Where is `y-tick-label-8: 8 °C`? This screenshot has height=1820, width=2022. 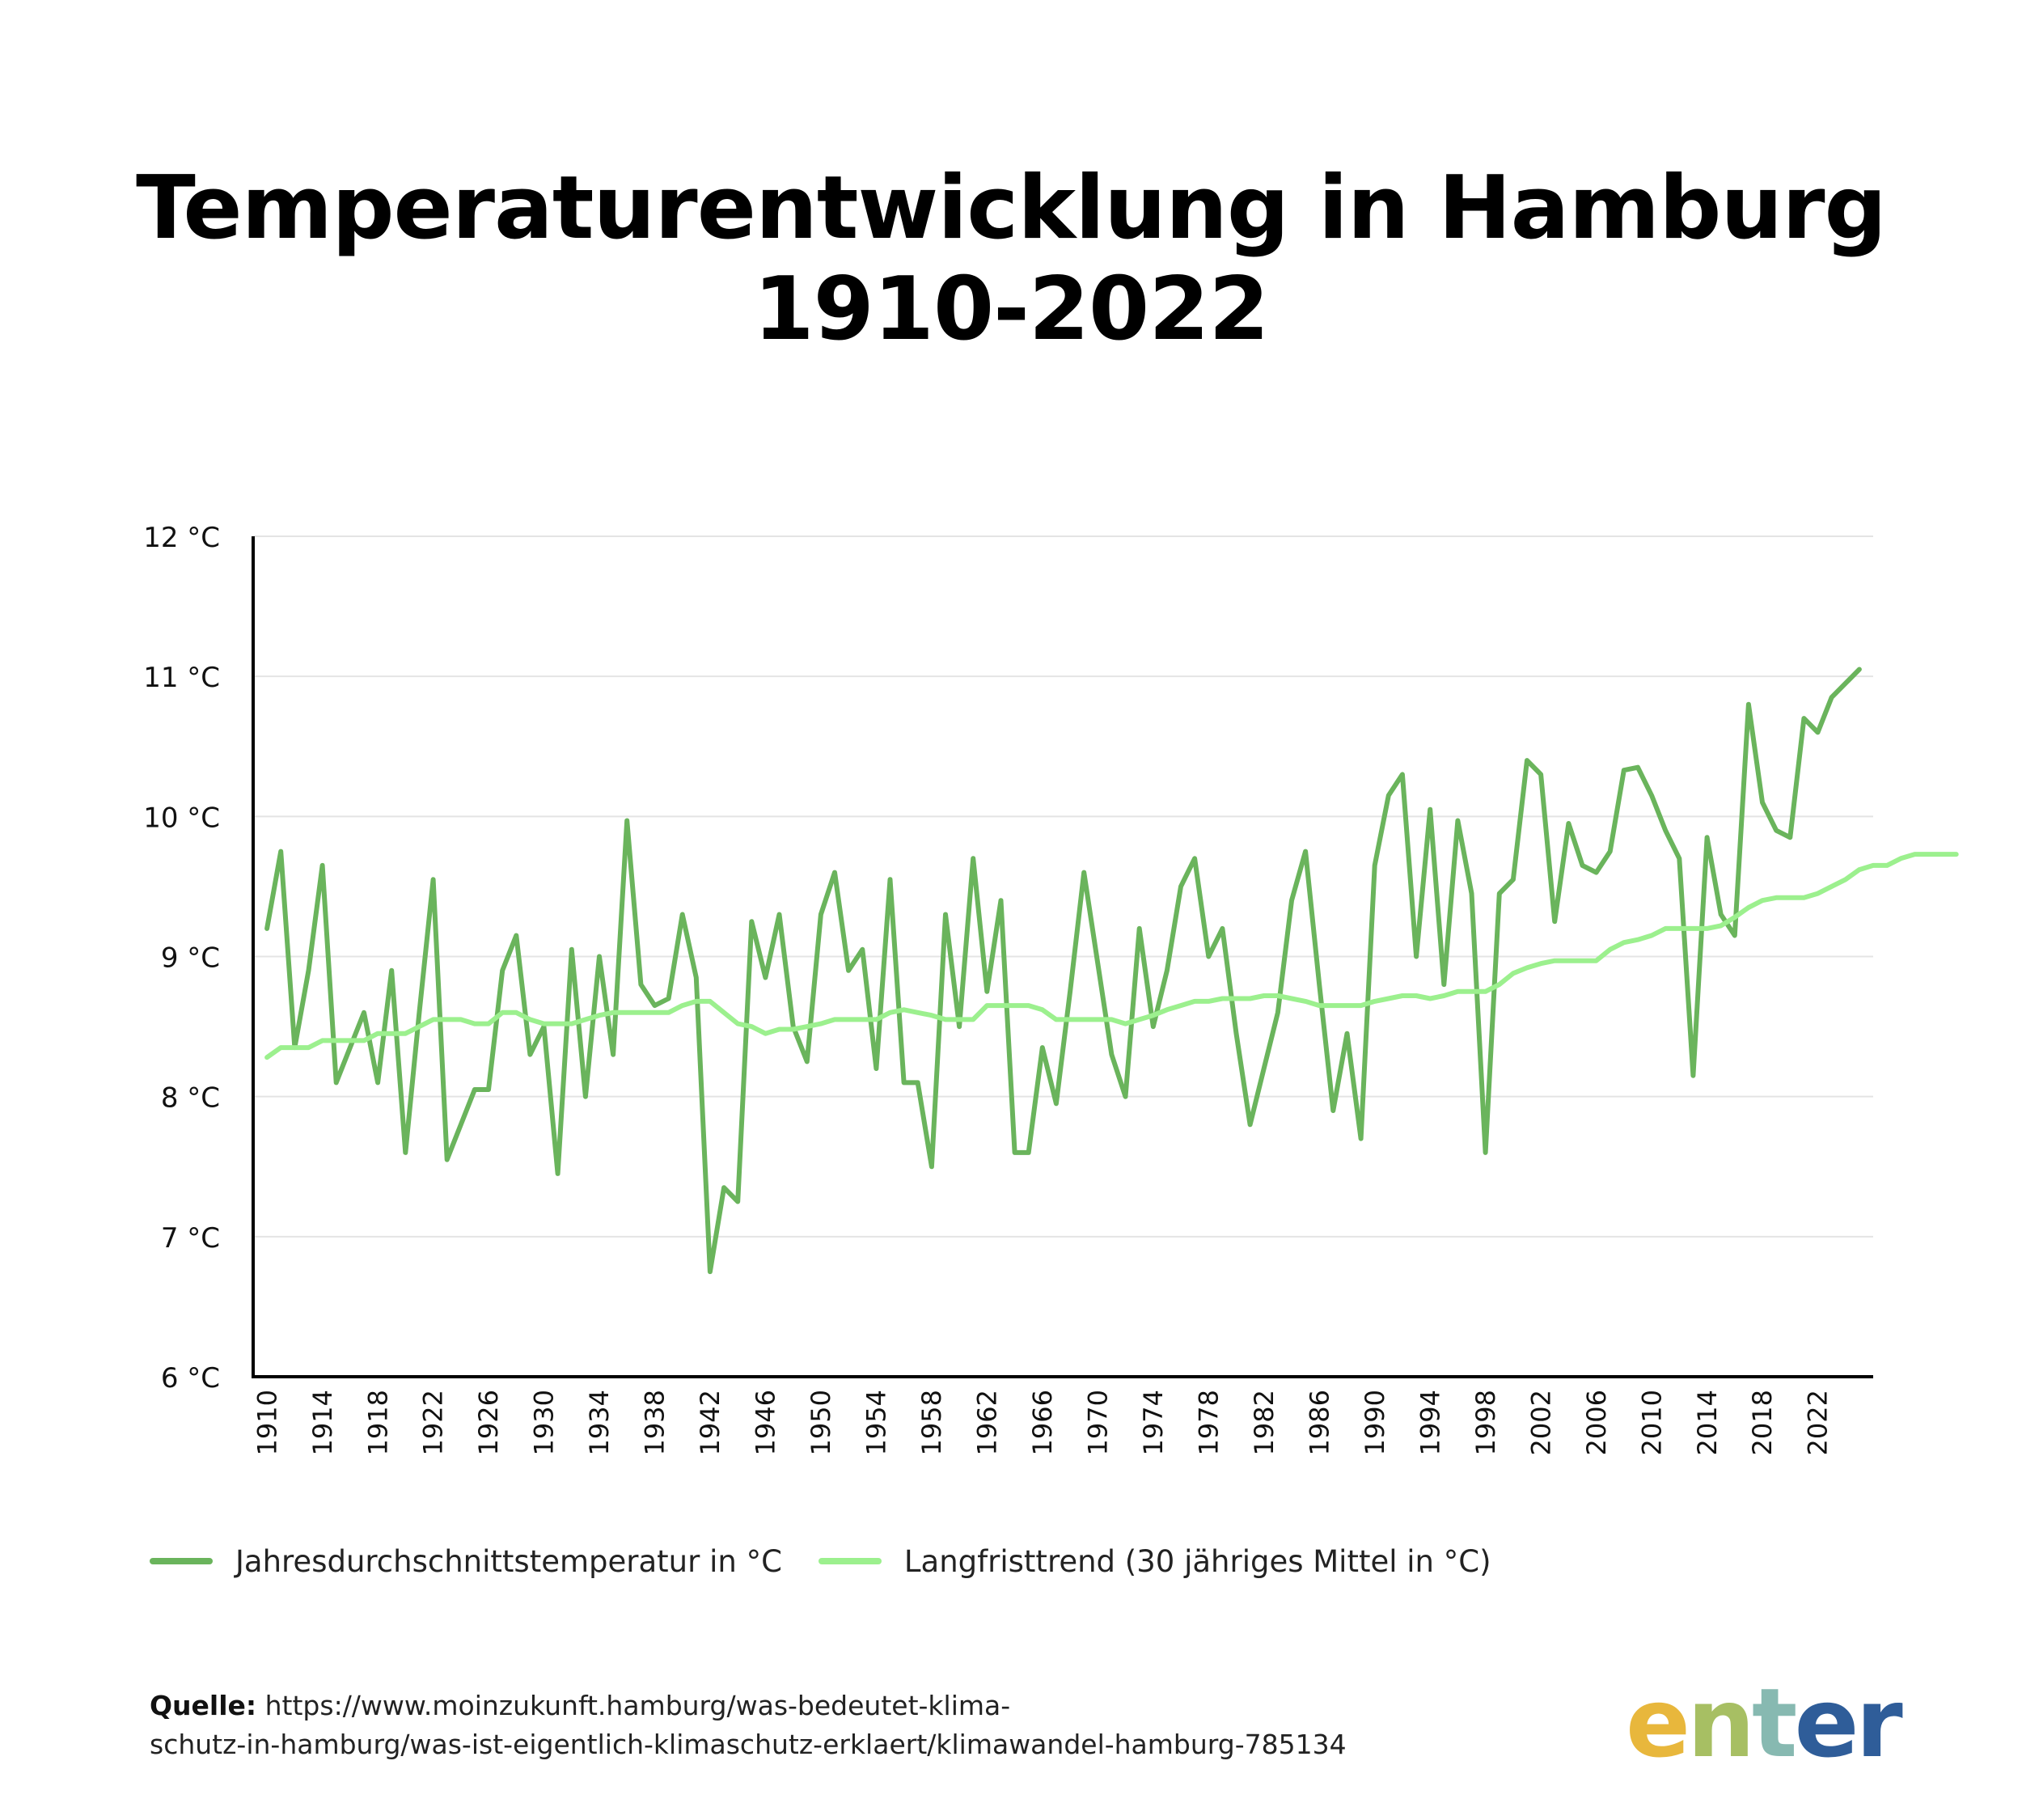
y-tick-label-8: 8 °C is located at coordinates (190, 1099).